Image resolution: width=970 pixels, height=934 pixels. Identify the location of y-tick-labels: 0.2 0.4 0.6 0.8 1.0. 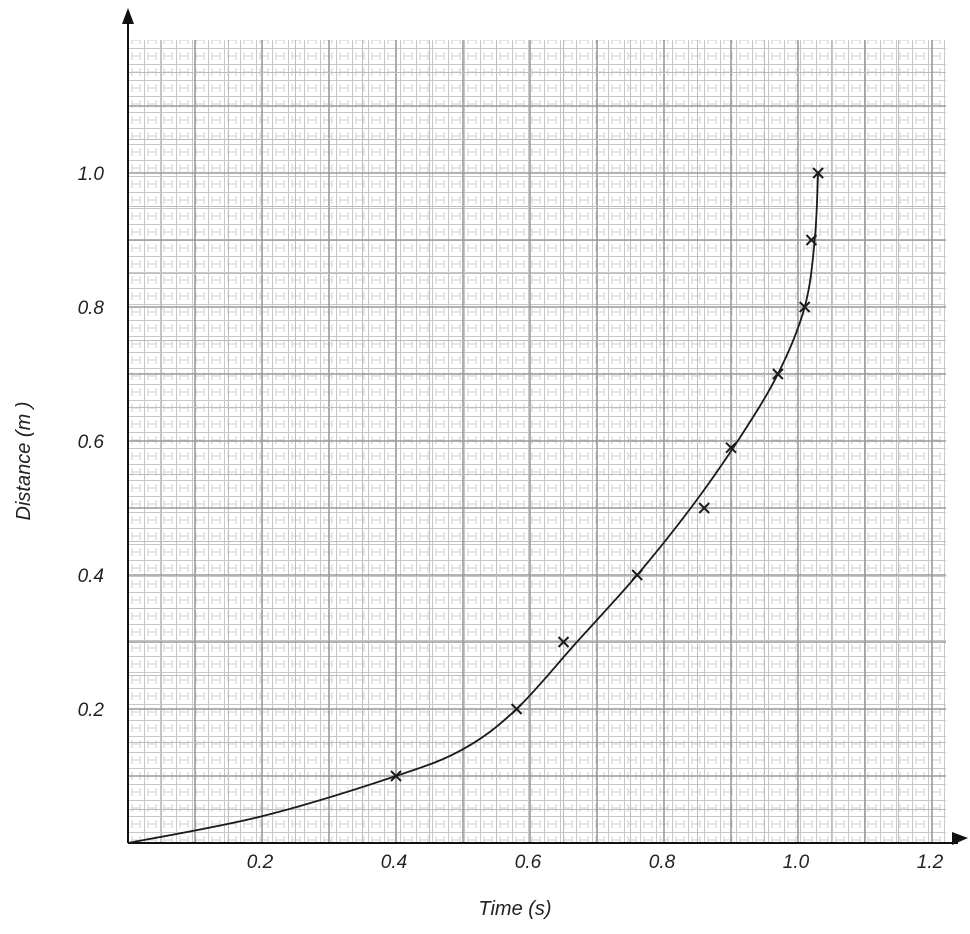
(91, 442).